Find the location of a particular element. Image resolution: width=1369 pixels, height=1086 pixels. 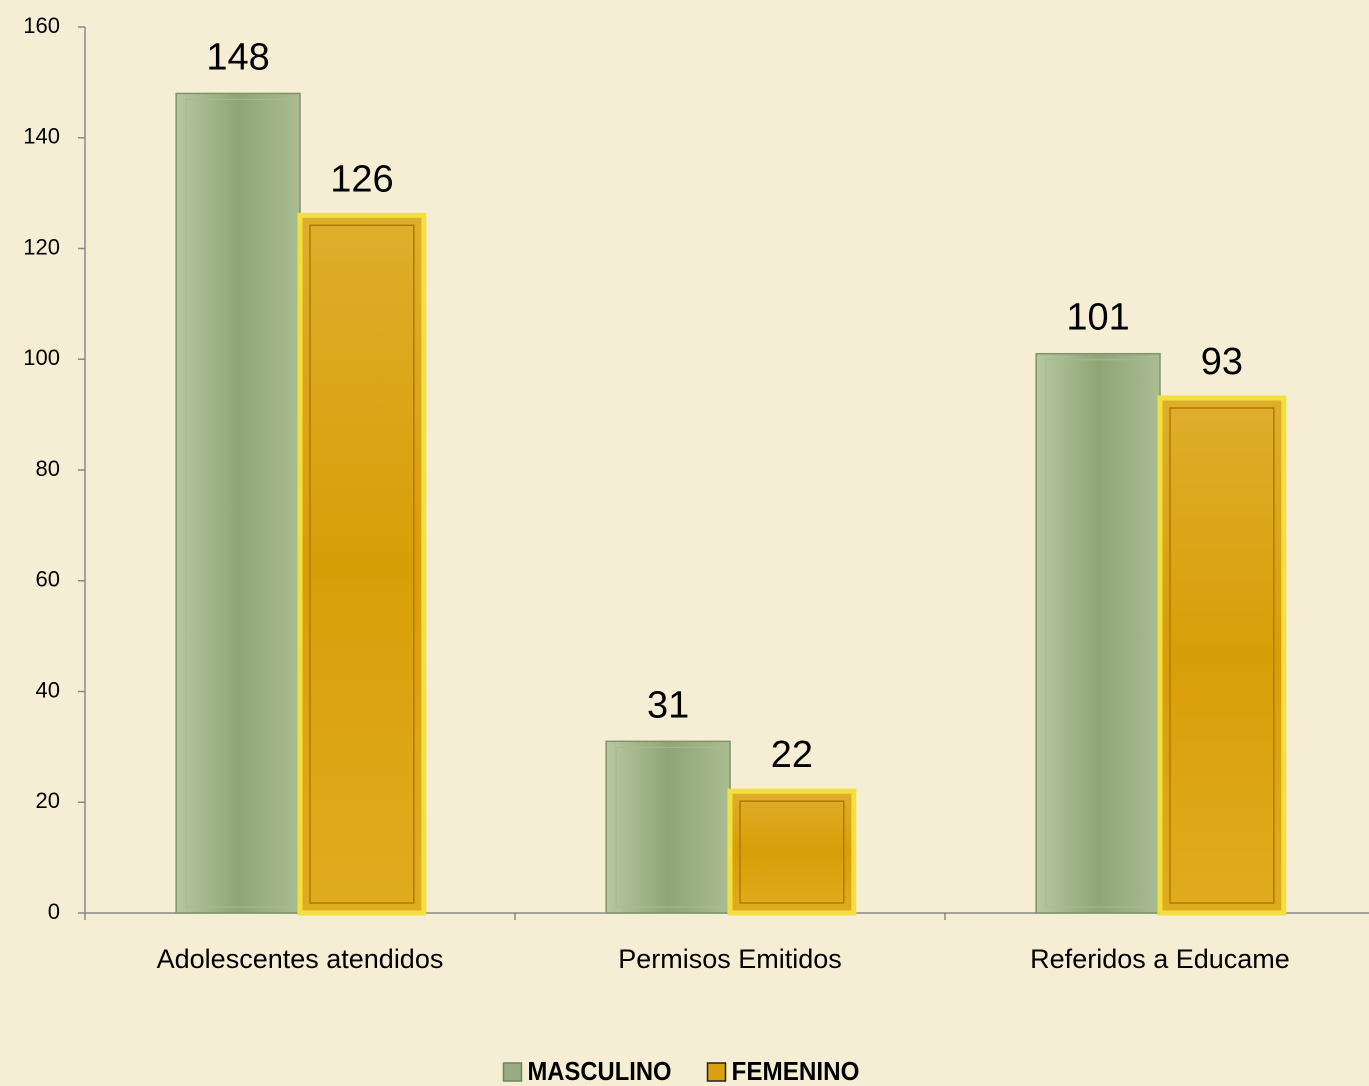

y-tick-label: 80 is located at coordinates (48, 468).